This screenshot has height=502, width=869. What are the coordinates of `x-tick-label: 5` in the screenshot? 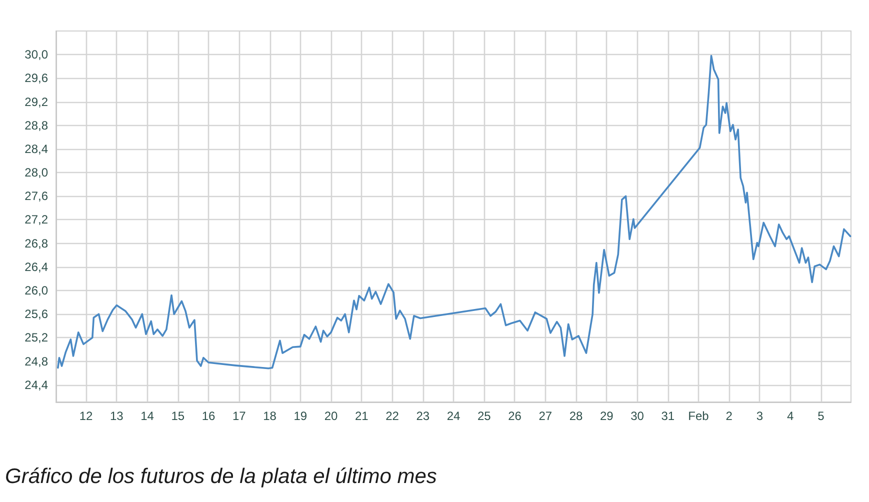 It's located at (821, 416).